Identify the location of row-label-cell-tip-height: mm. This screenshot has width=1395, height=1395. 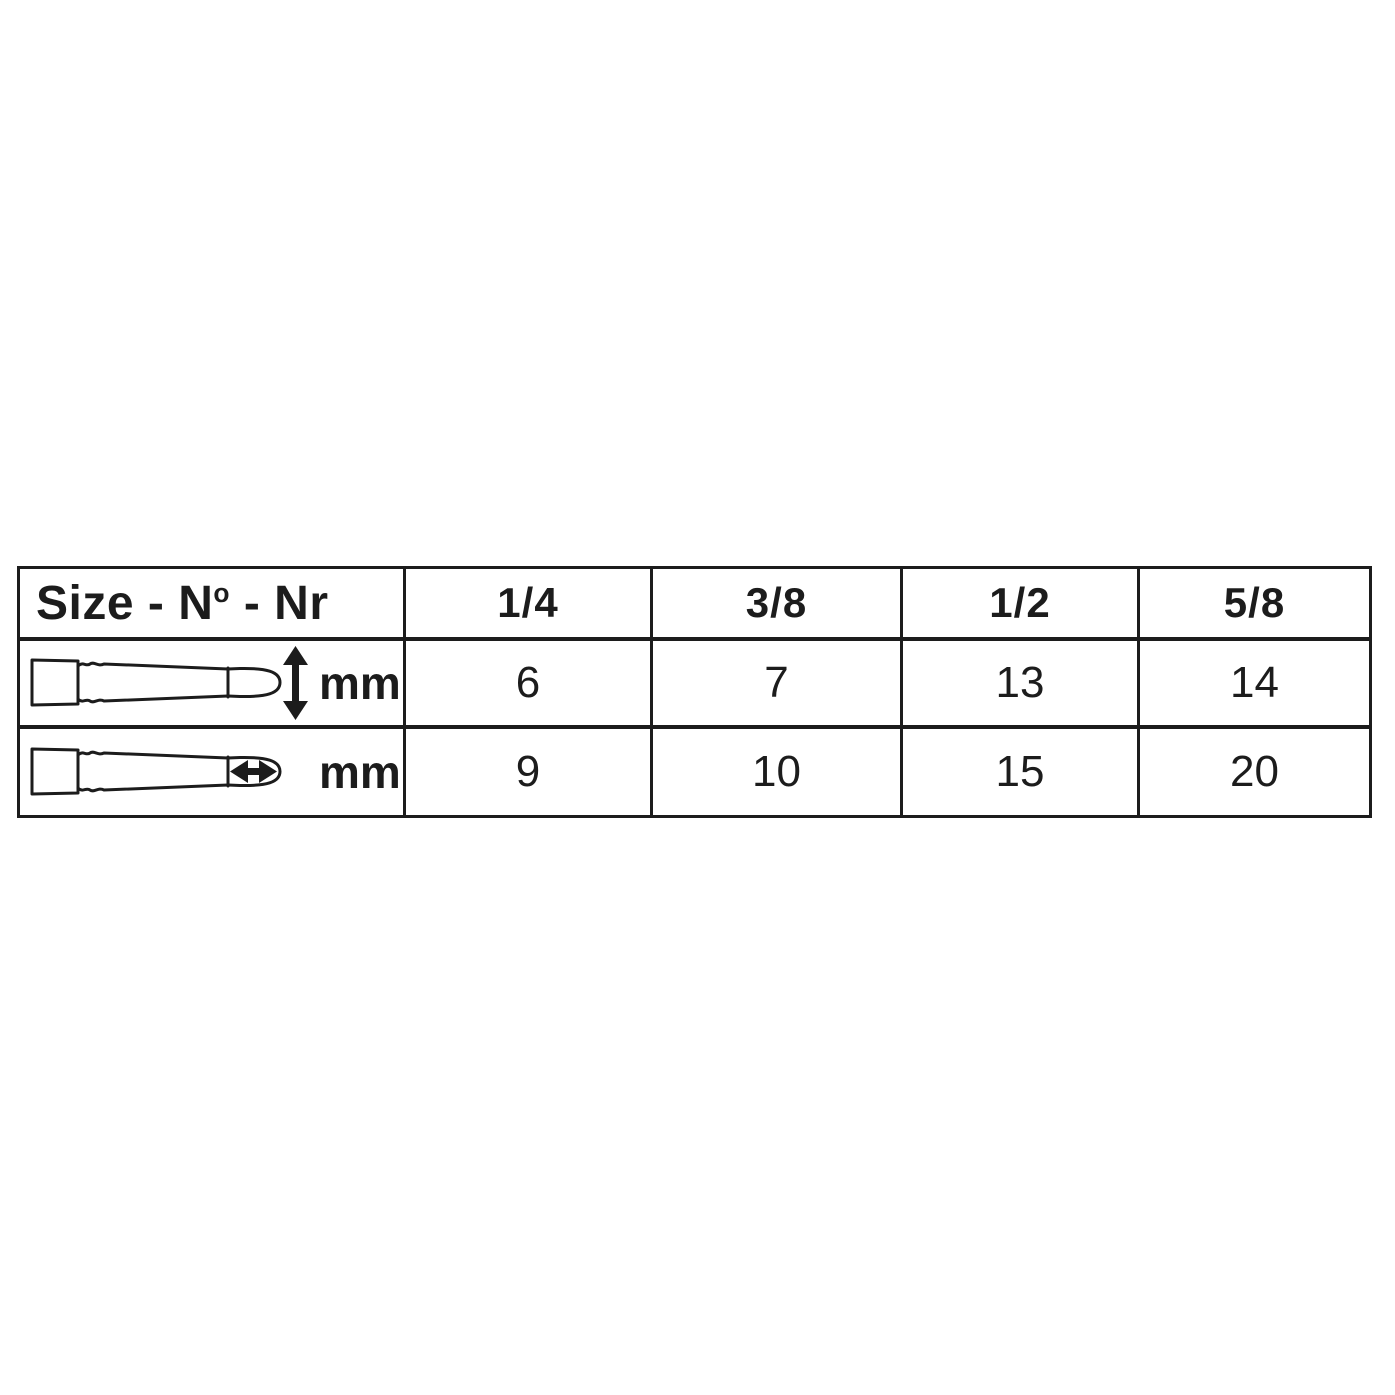
(211, 683).